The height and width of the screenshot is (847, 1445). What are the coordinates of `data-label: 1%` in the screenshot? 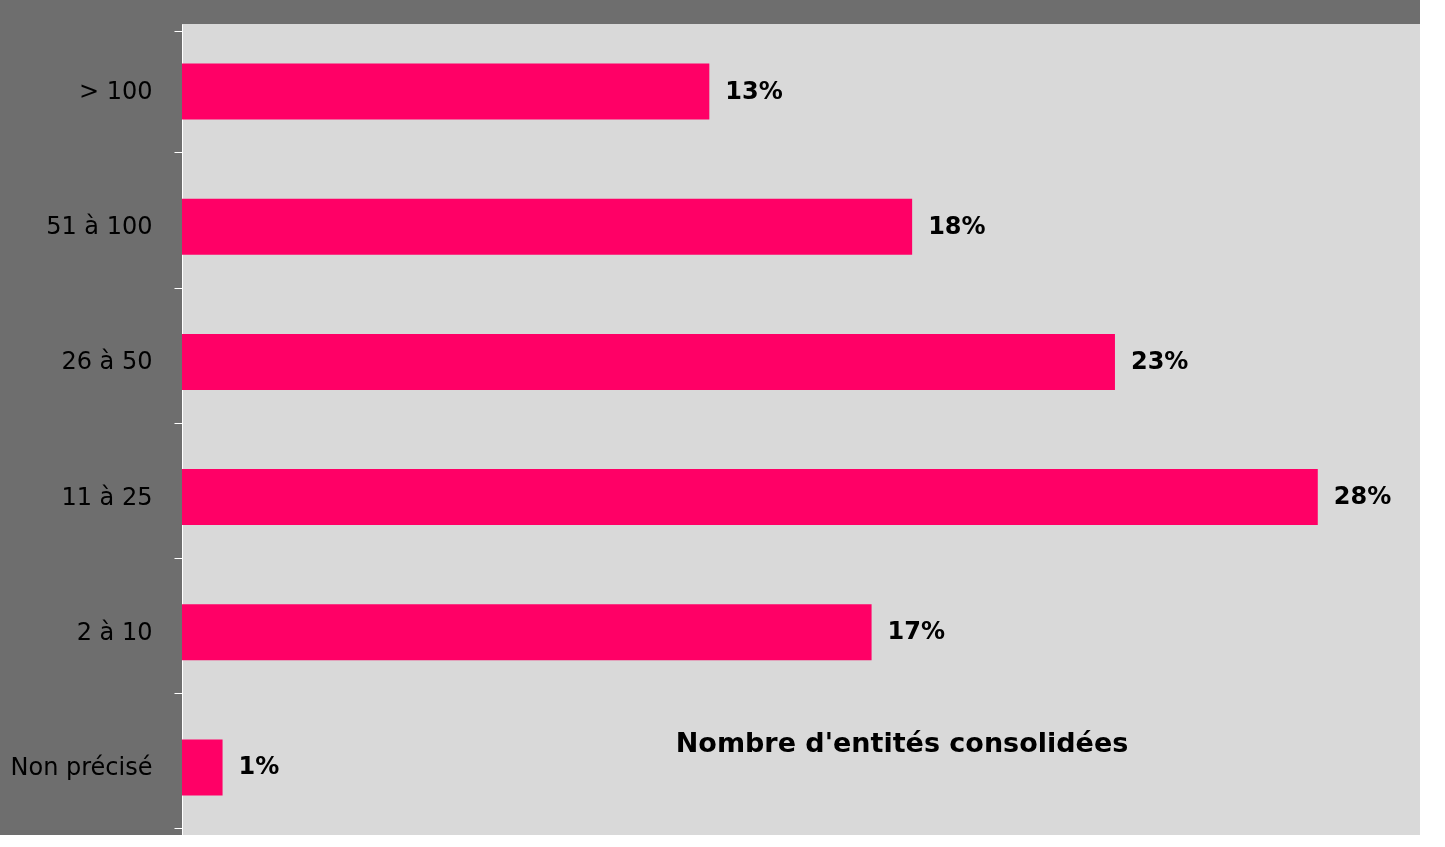 It's located at (259, 766).